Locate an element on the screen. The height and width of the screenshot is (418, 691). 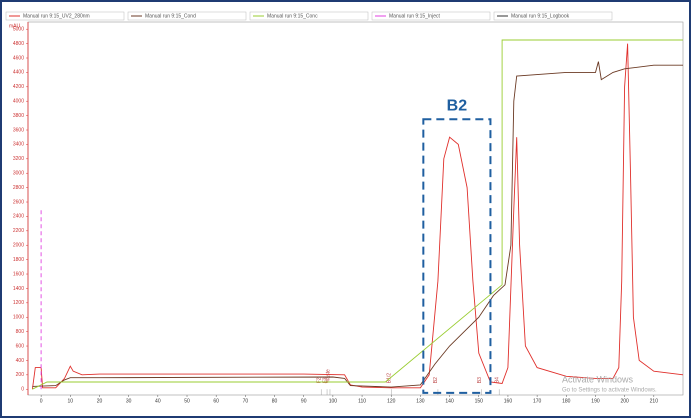
y-tick-label: 1400 is located at coordinates (18, 289).